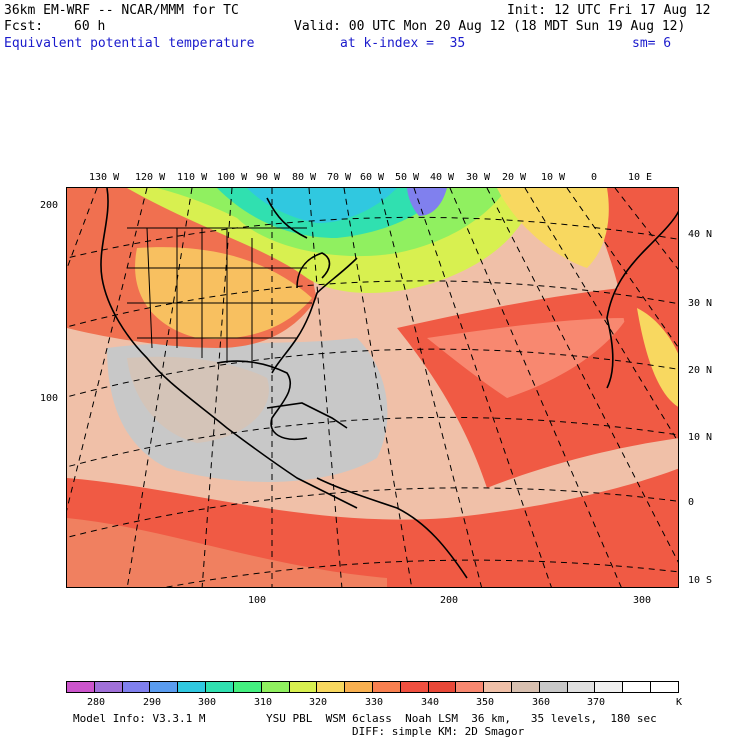 The height and width of the screenshot is (740, 740). What do you see at coordinates (263, 702) in the screenshot?
I see `colorbar-tick: 310` at bounding box center [263, 702].